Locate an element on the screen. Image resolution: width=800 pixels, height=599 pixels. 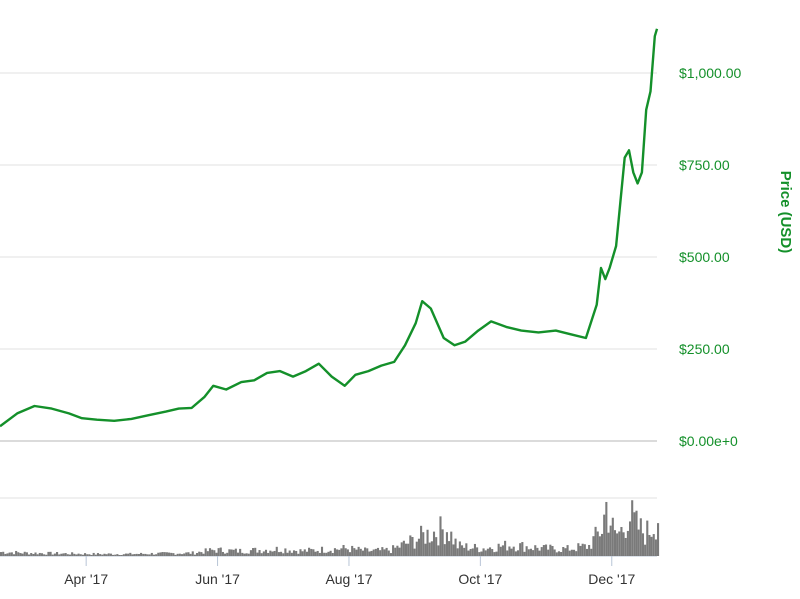
date-tick-label: Apr '17 is located at coordinates (86, 579).